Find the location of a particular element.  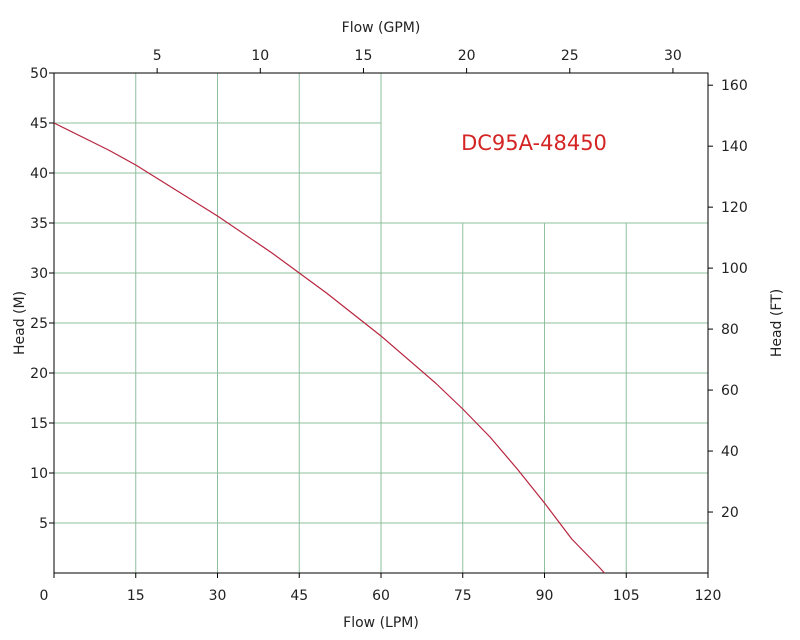

tick-label-x-bottom-45: 45 is located at coordinates (299, 596).